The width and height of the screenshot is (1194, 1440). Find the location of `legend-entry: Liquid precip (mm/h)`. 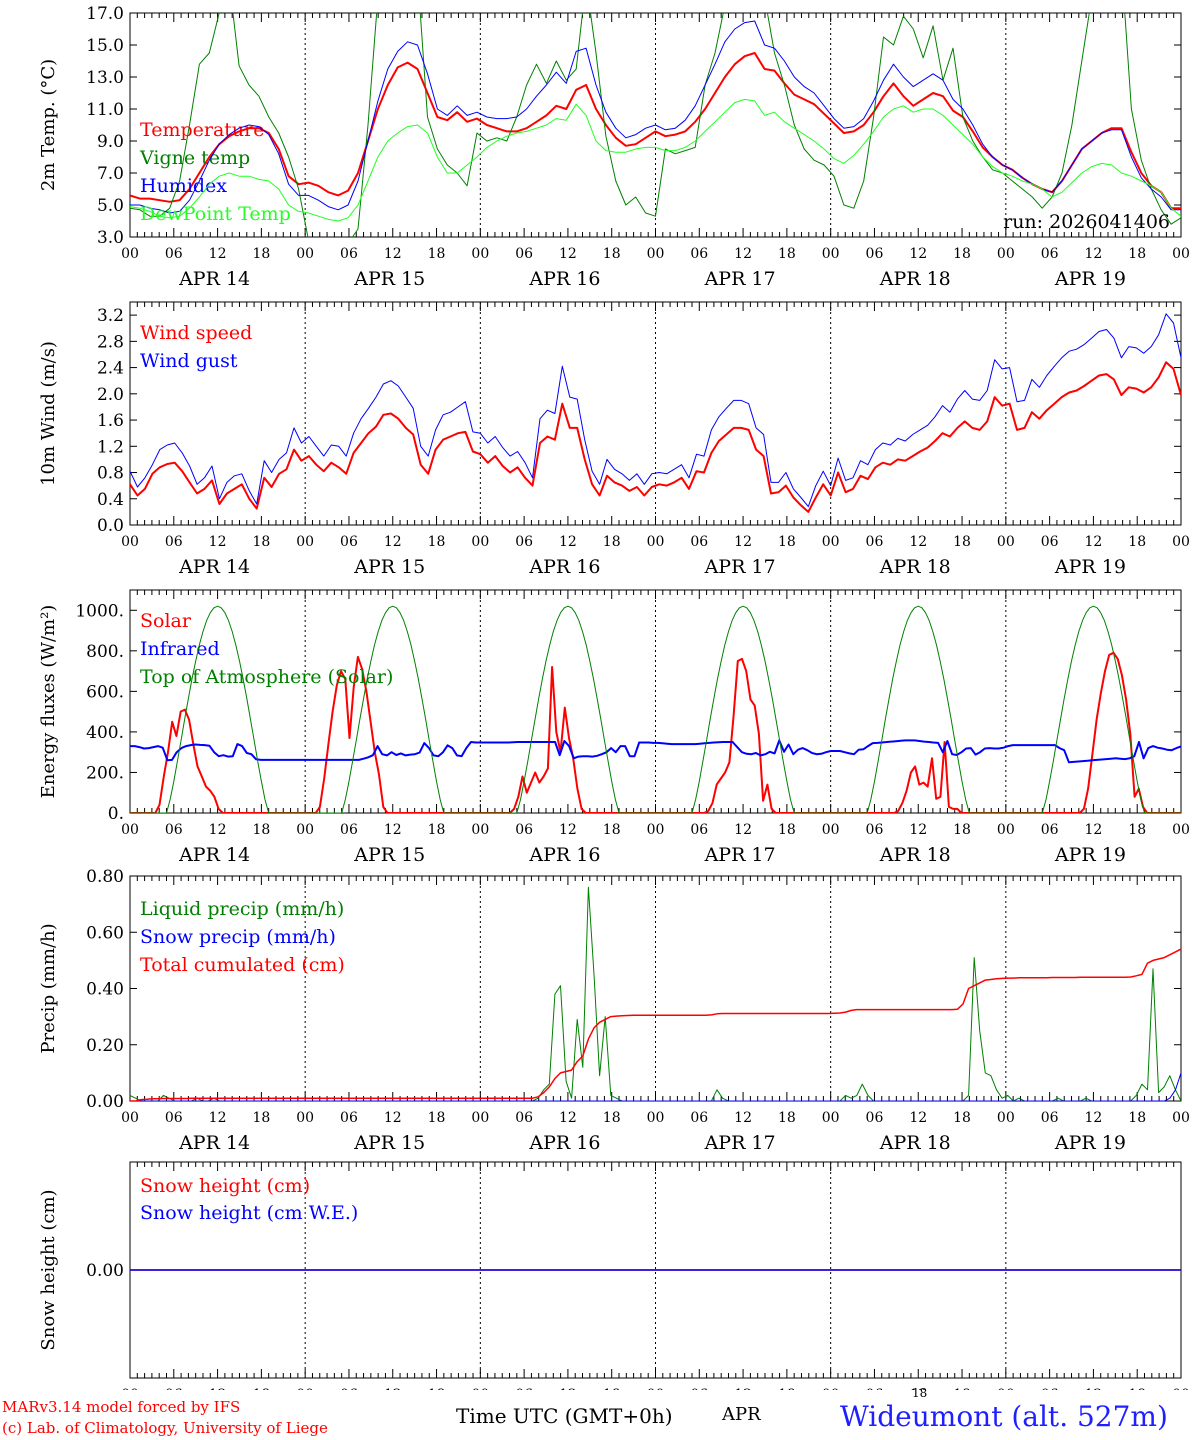

legend-entry: Liquid precip (mm/h) is located at coordinates (242, 909).